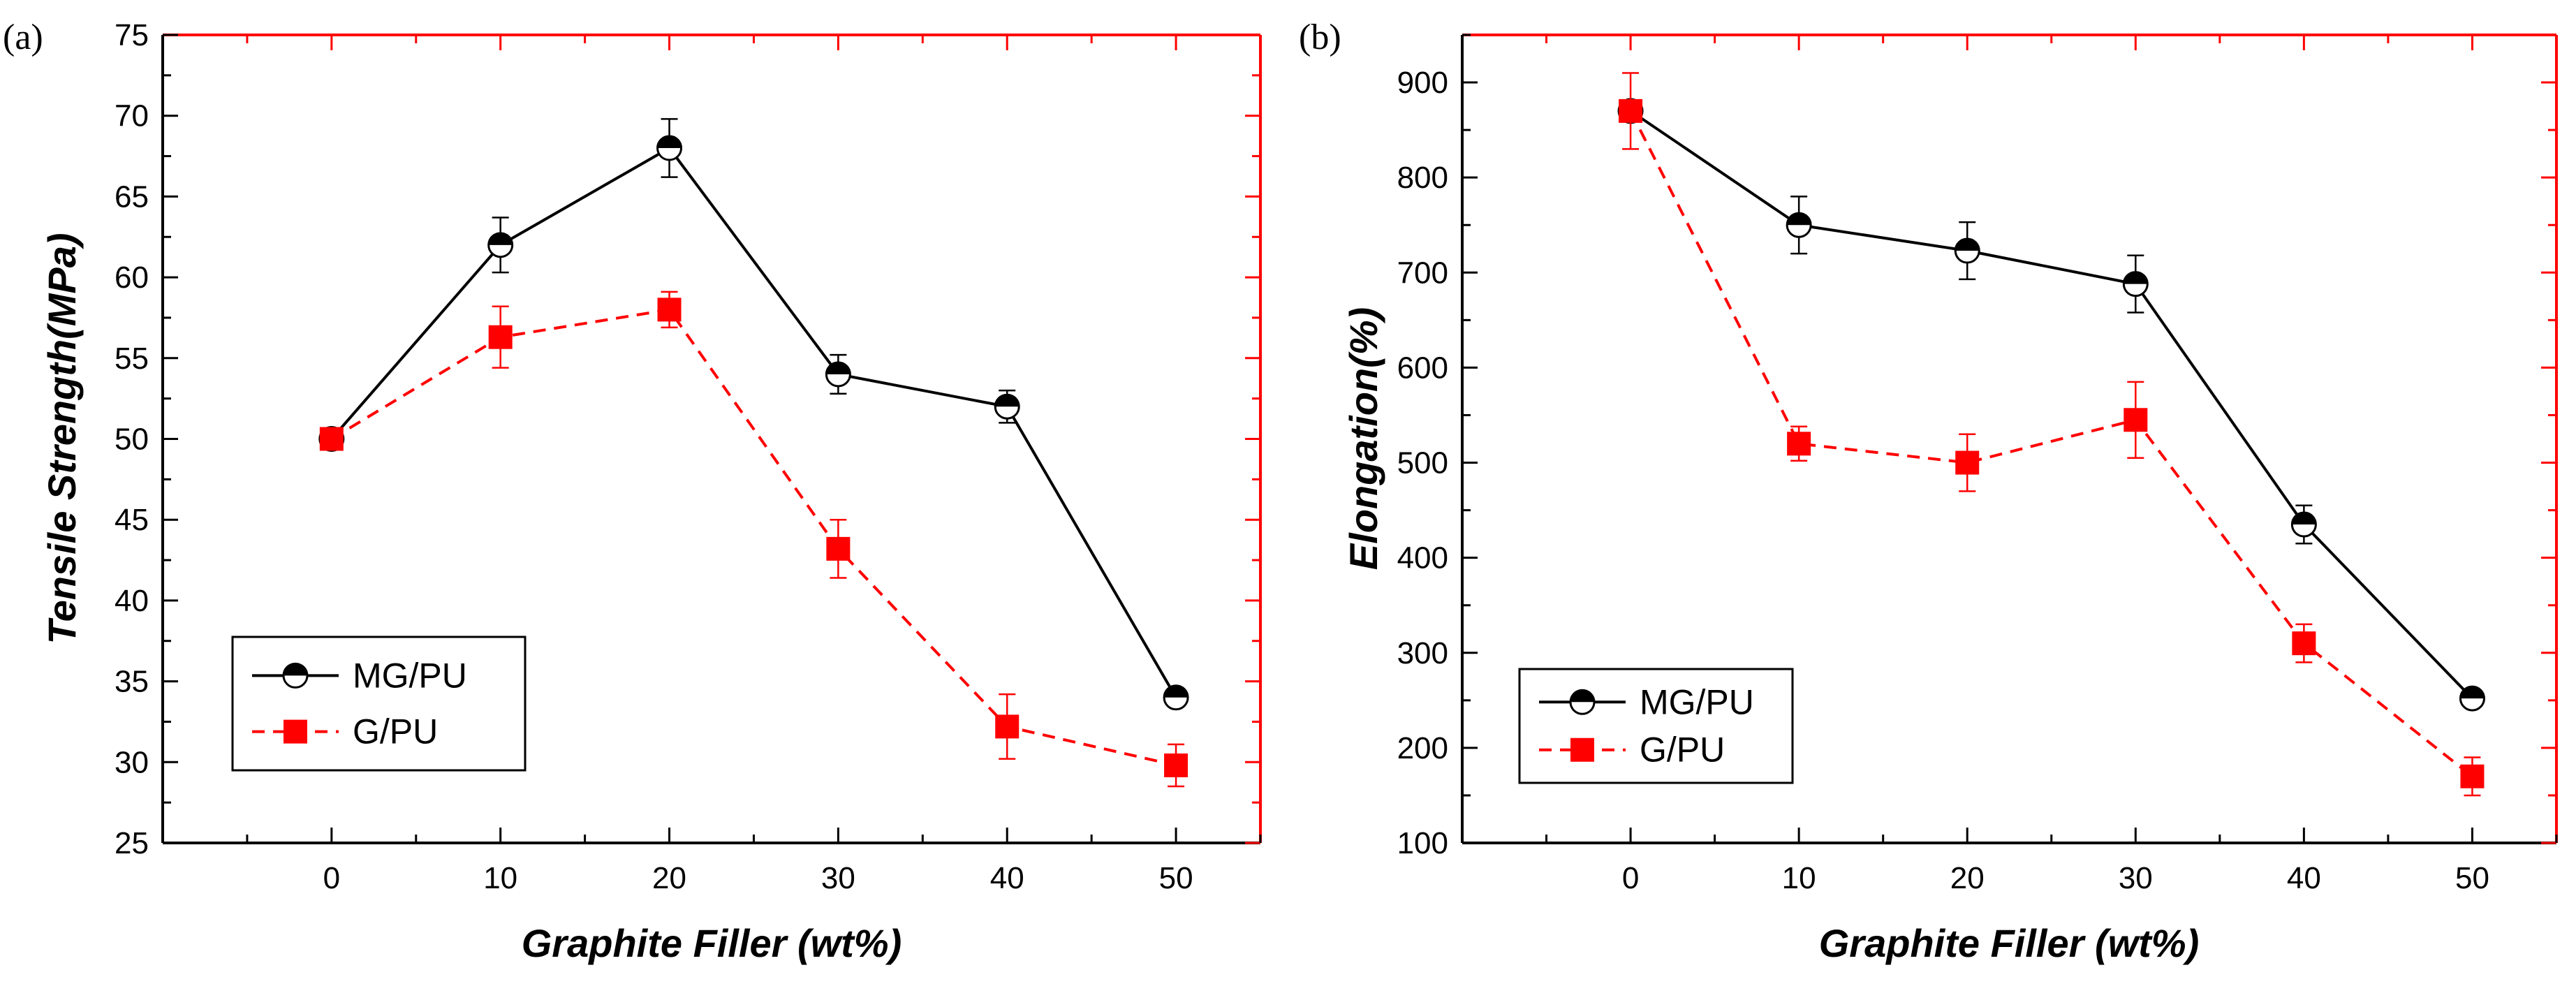 The image size is (2576, 984). I want to click on y-tick-label: 30, so click(132, 762).